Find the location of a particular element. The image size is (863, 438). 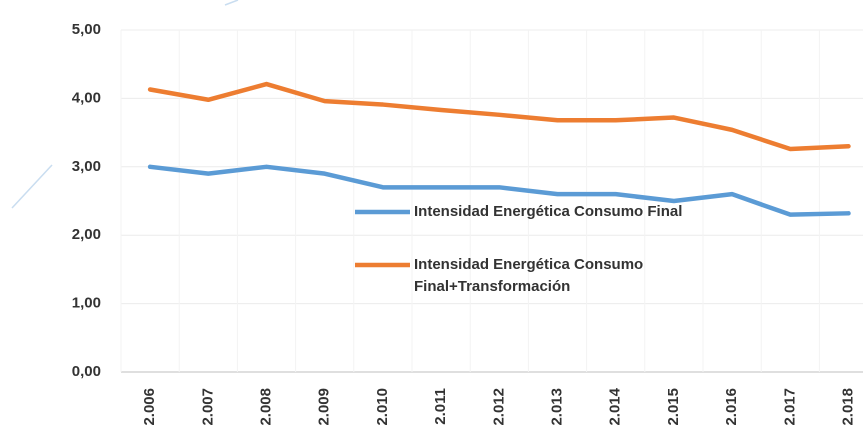

x-tick-label: 2.010 is located at coordinates (382, 407).